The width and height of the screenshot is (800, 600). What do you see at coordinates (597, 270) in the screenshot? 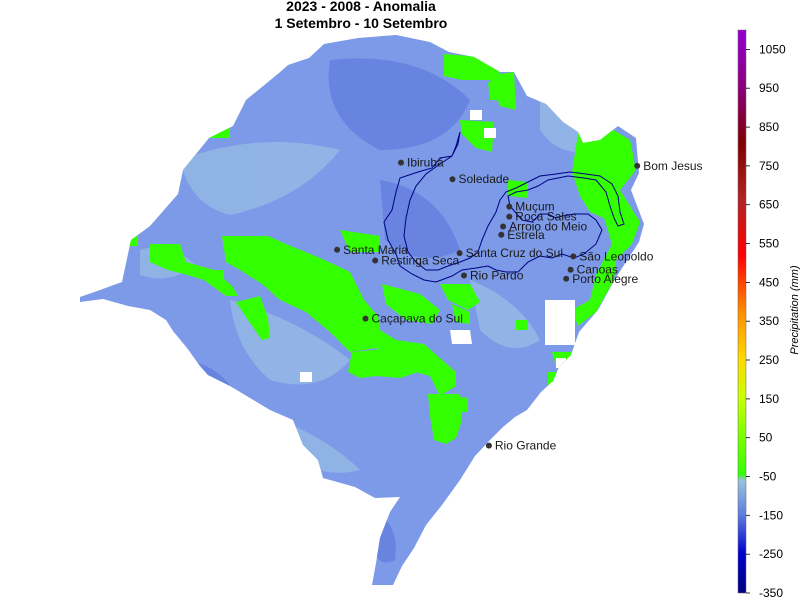
I see `city-label: Canoas` at bounding box center [597, 270].